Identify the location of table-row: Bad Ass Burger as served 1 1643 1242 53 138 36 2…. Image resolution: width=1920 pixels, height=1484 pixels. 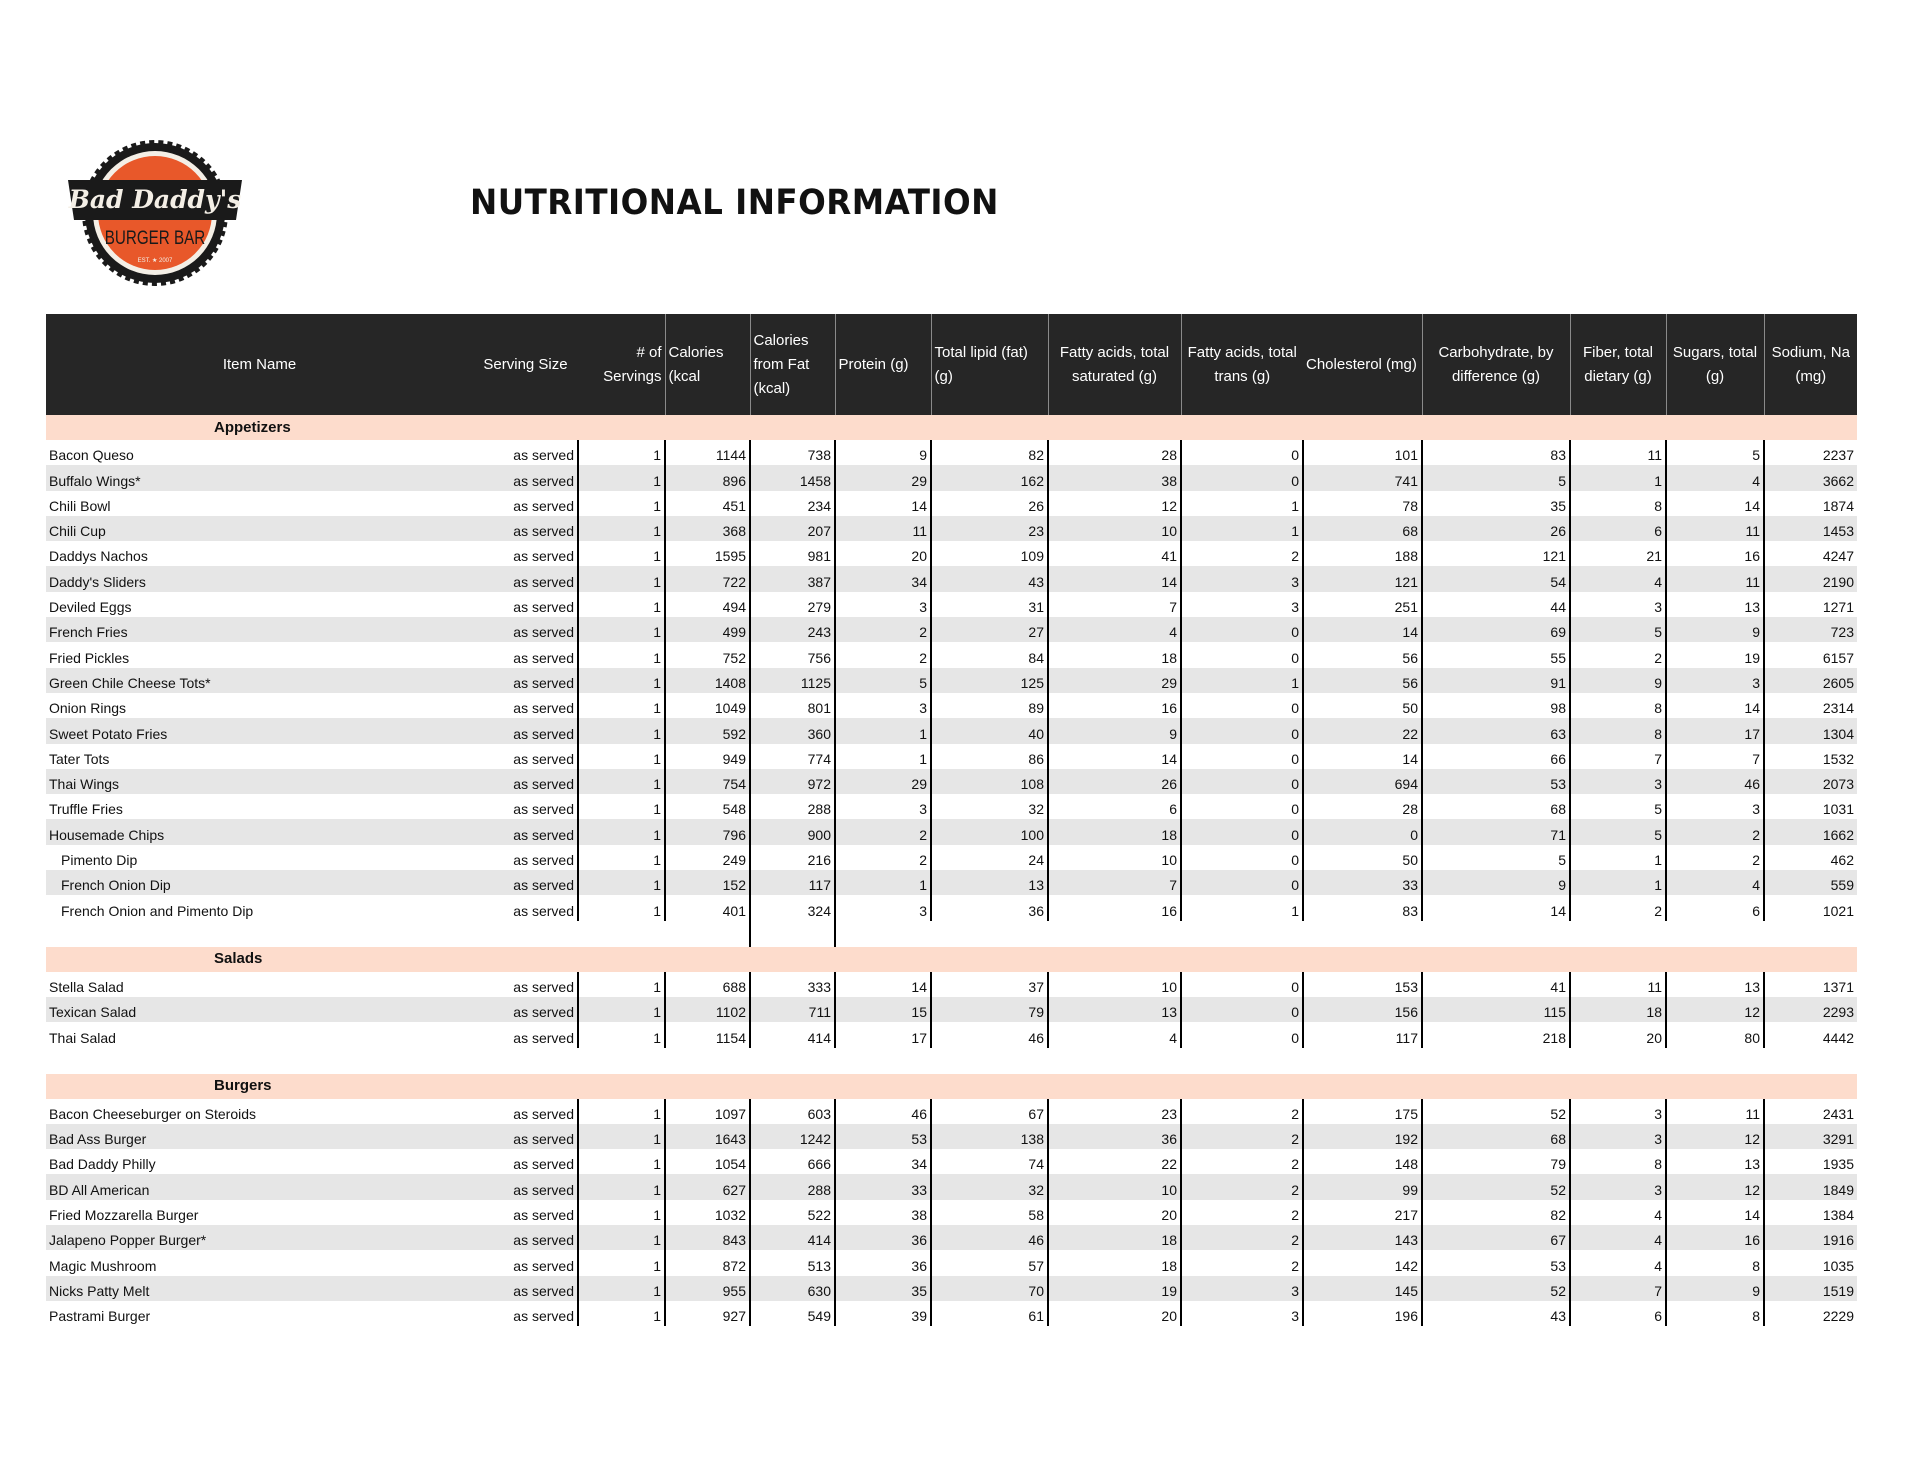
(951, 1136).